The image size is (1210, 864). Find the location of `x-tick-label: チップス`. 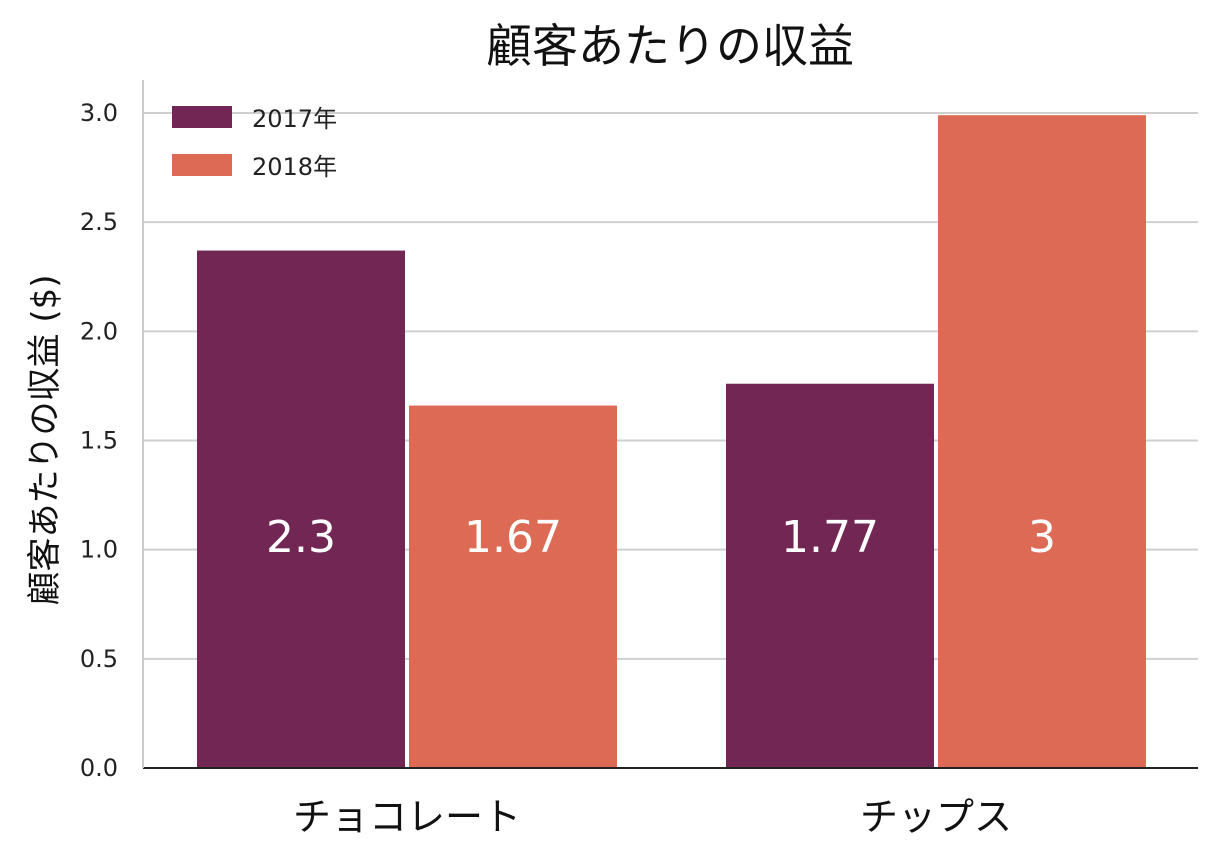

x-tick-label: チップス is located at coordinates (936, 817).